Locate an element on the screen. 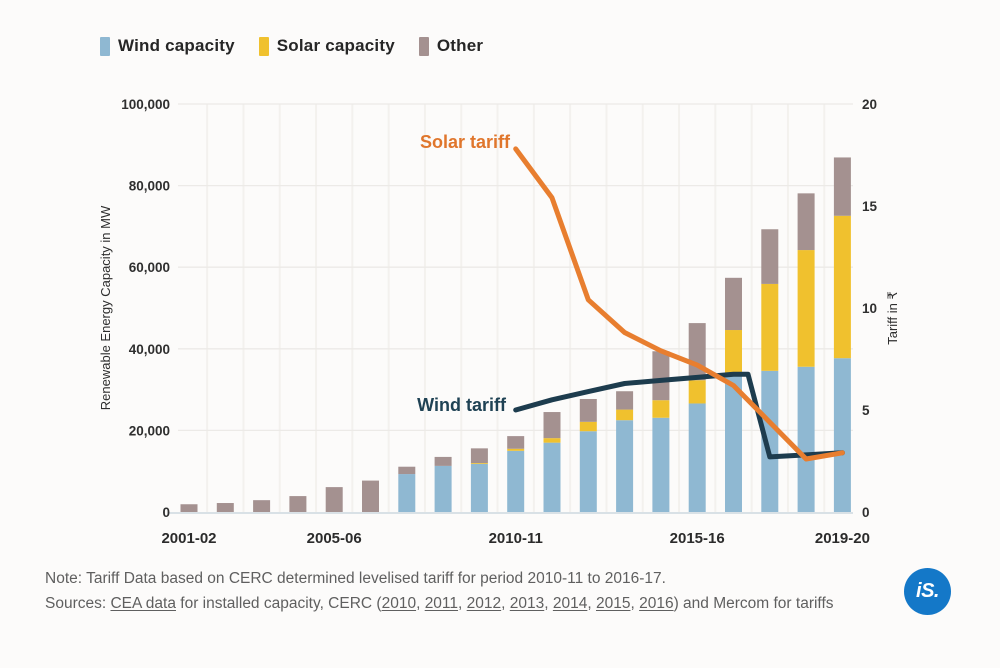 Image resolution: width=1000 pixels, height=668 pixels. right-axis-tick: 20 is located at coordinates (869, 104).